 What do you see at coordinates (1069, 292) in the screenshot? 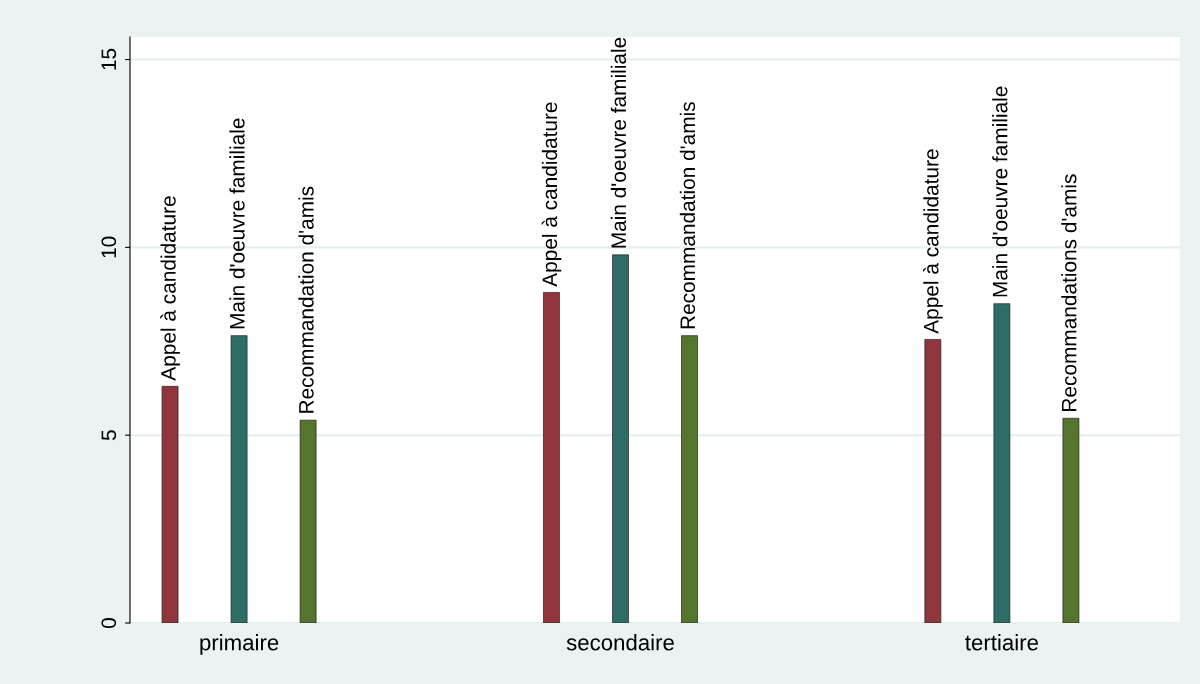
I see `data-label: Recommandations d'amis` at bounding box center [1069, 292].